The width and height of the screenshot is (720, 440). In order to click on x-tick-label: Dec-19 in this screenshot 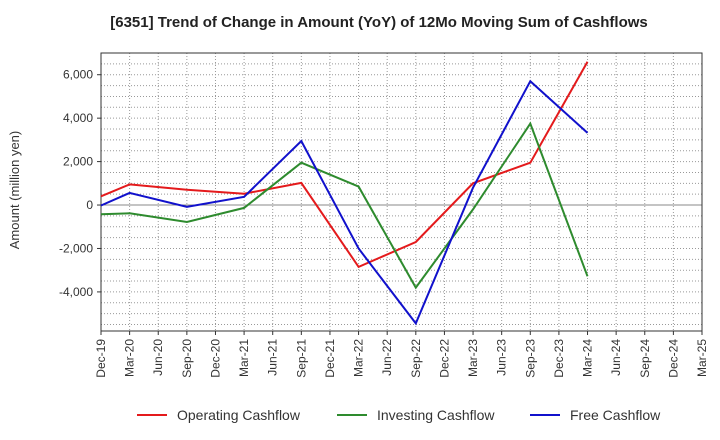, I will do `click(101, 358)`.